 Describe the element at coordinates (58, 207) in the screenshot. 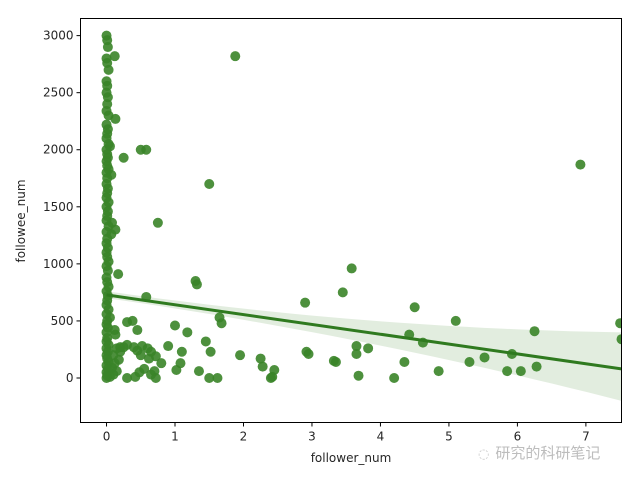

I see `y-tick-label: 1500` at that location.